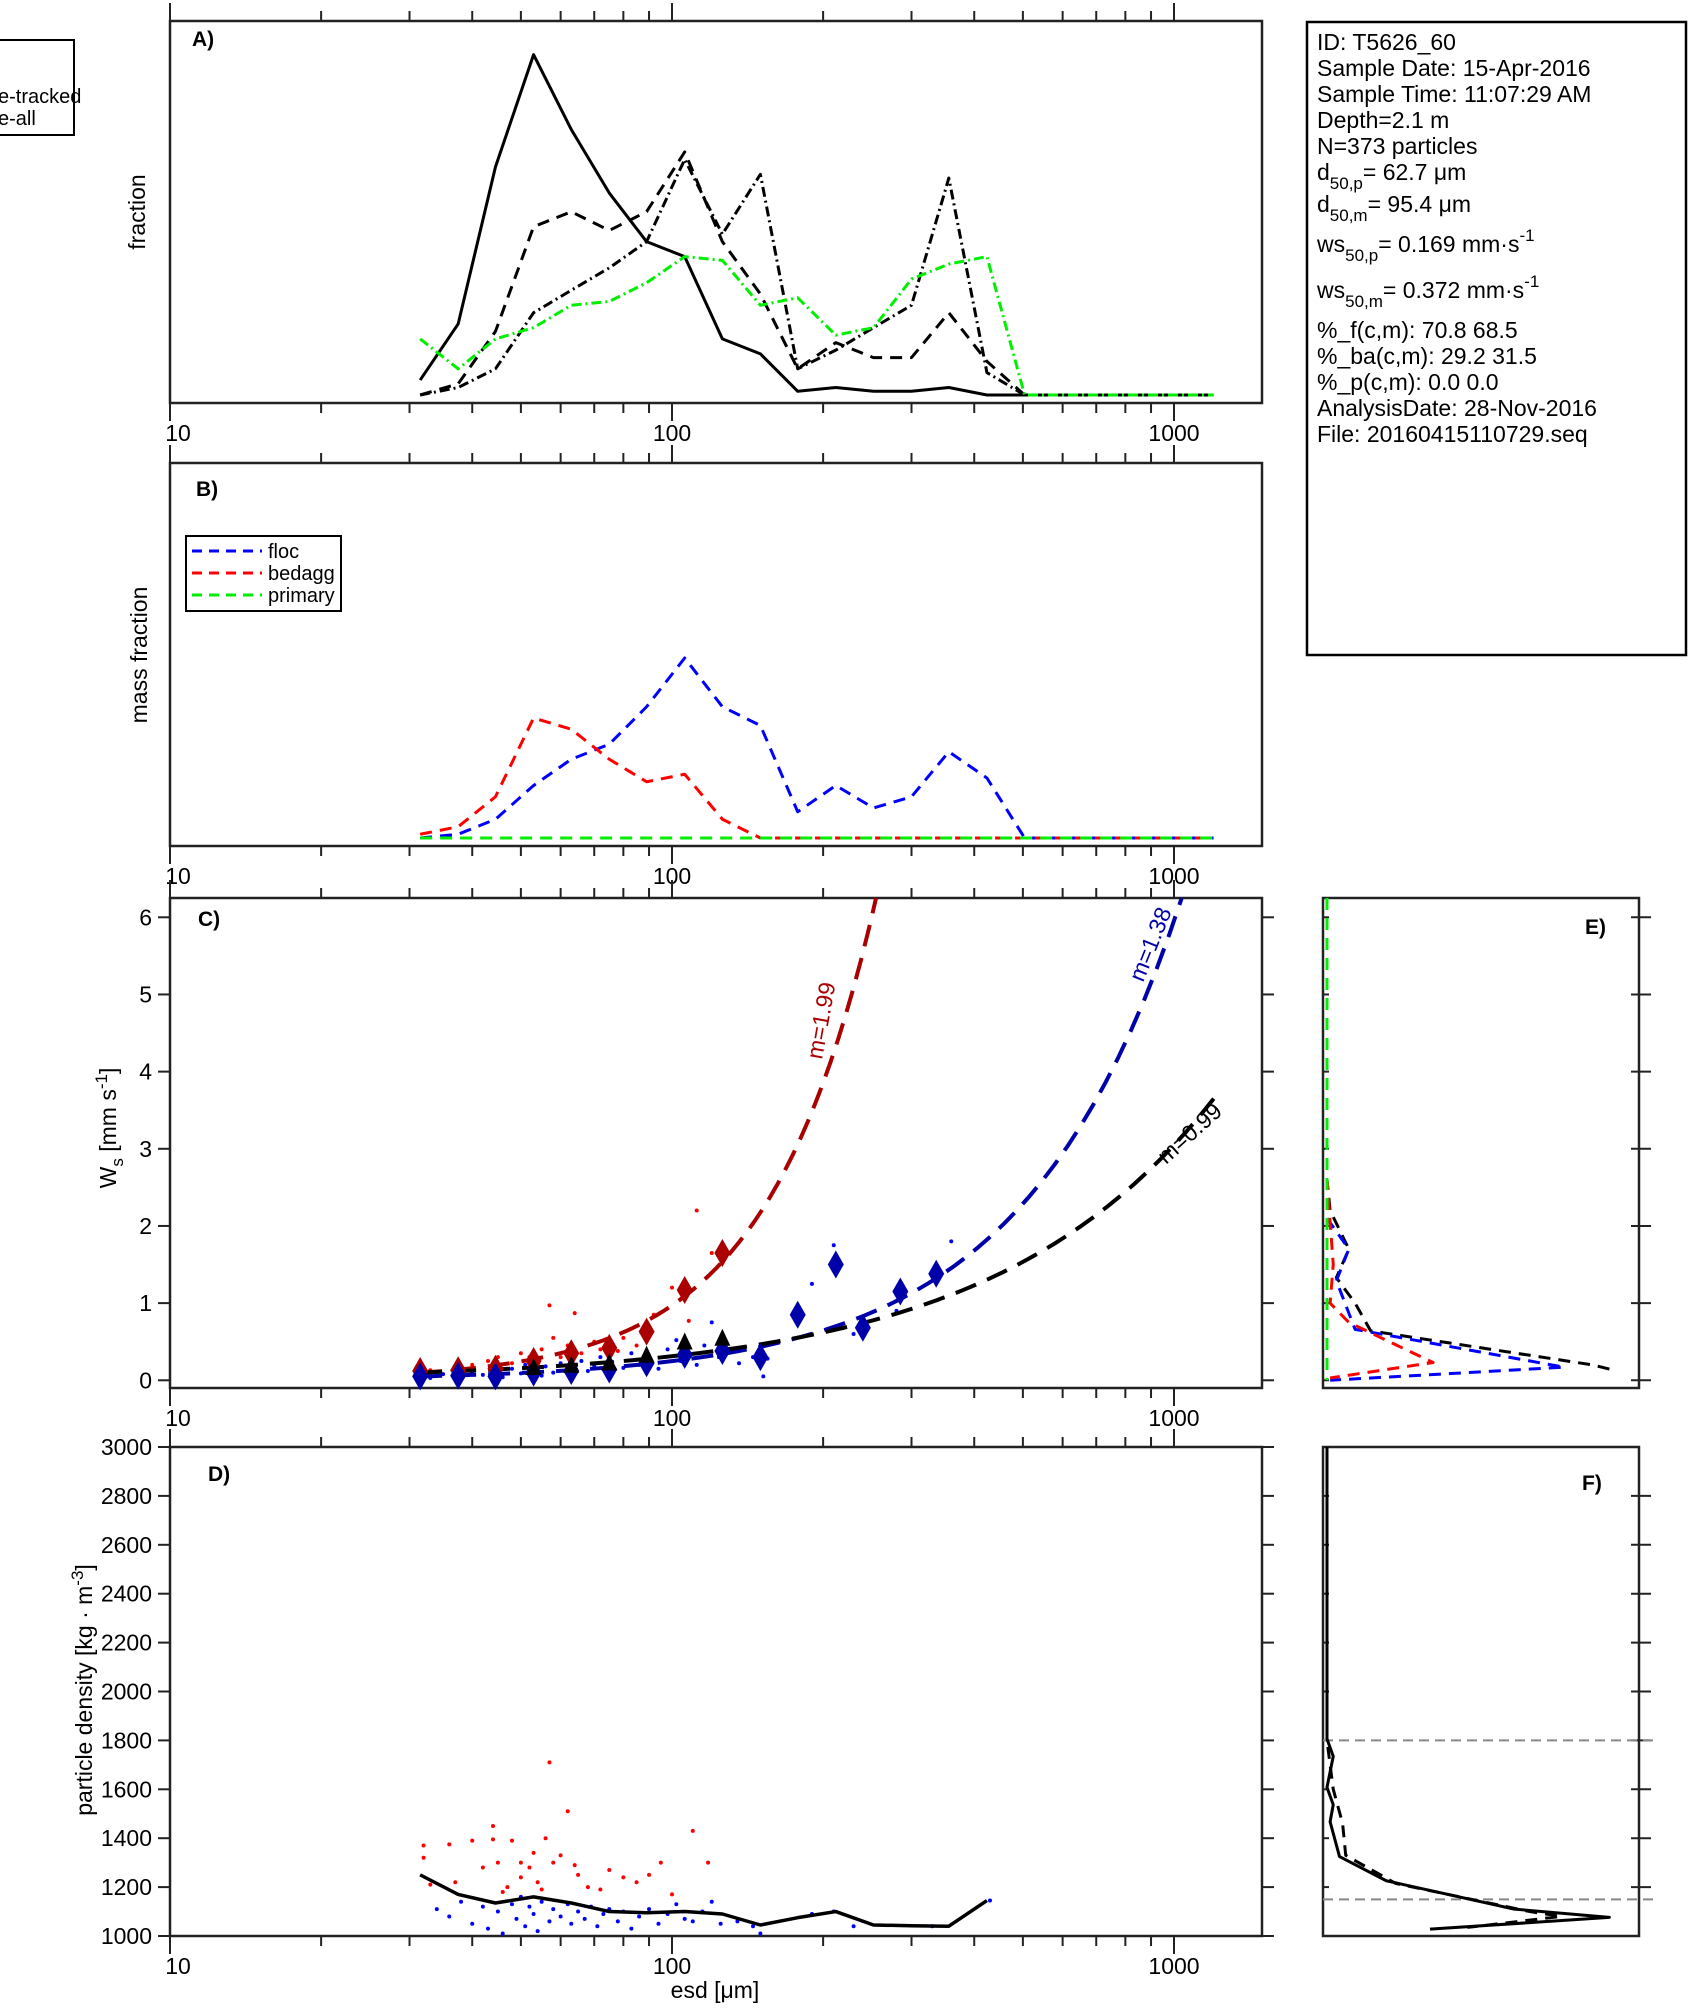 This screenshot has width=1694, height=2015. I want to click on fit-label-floc: m=1.38, so click(1150, 943).